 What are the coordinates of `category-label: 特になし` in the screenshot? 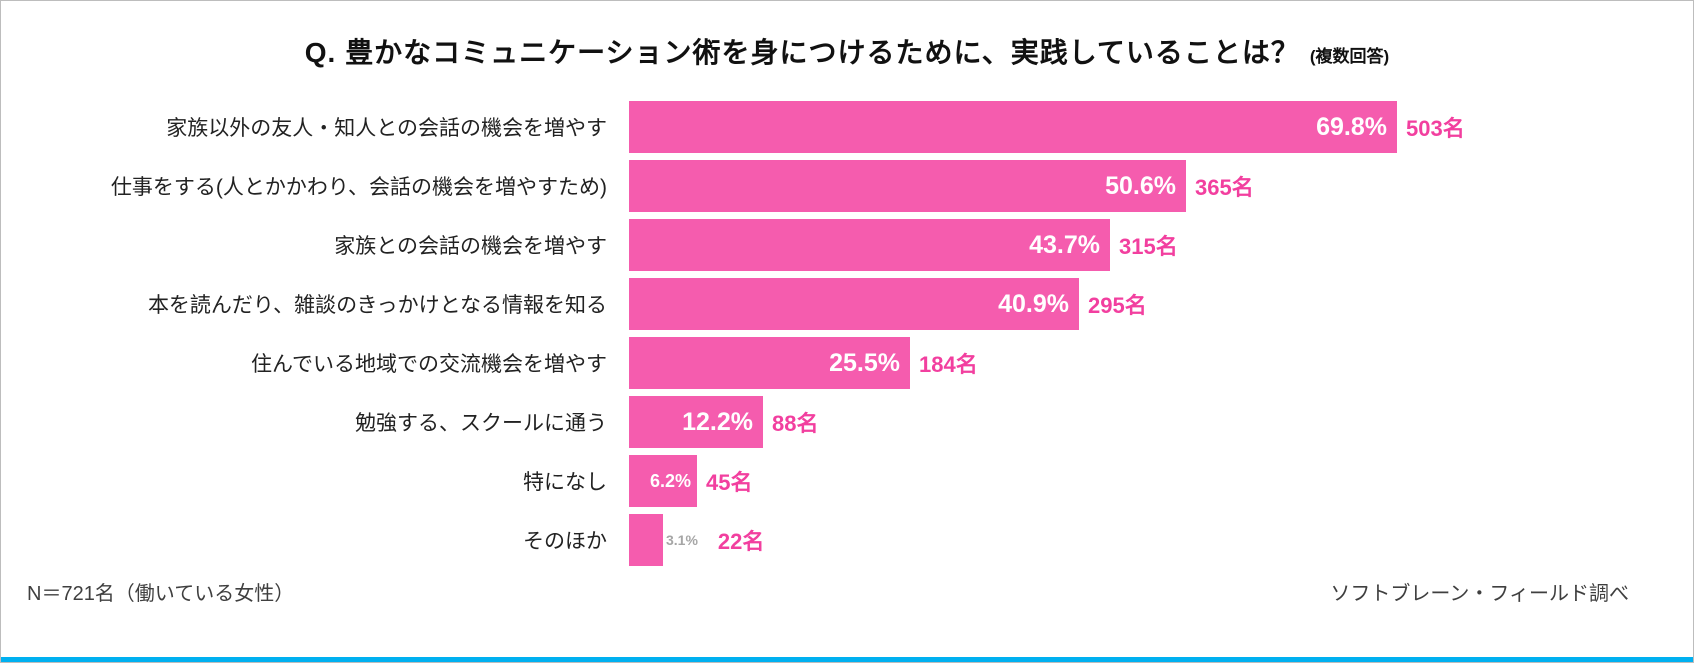 It's located at (565, 482).